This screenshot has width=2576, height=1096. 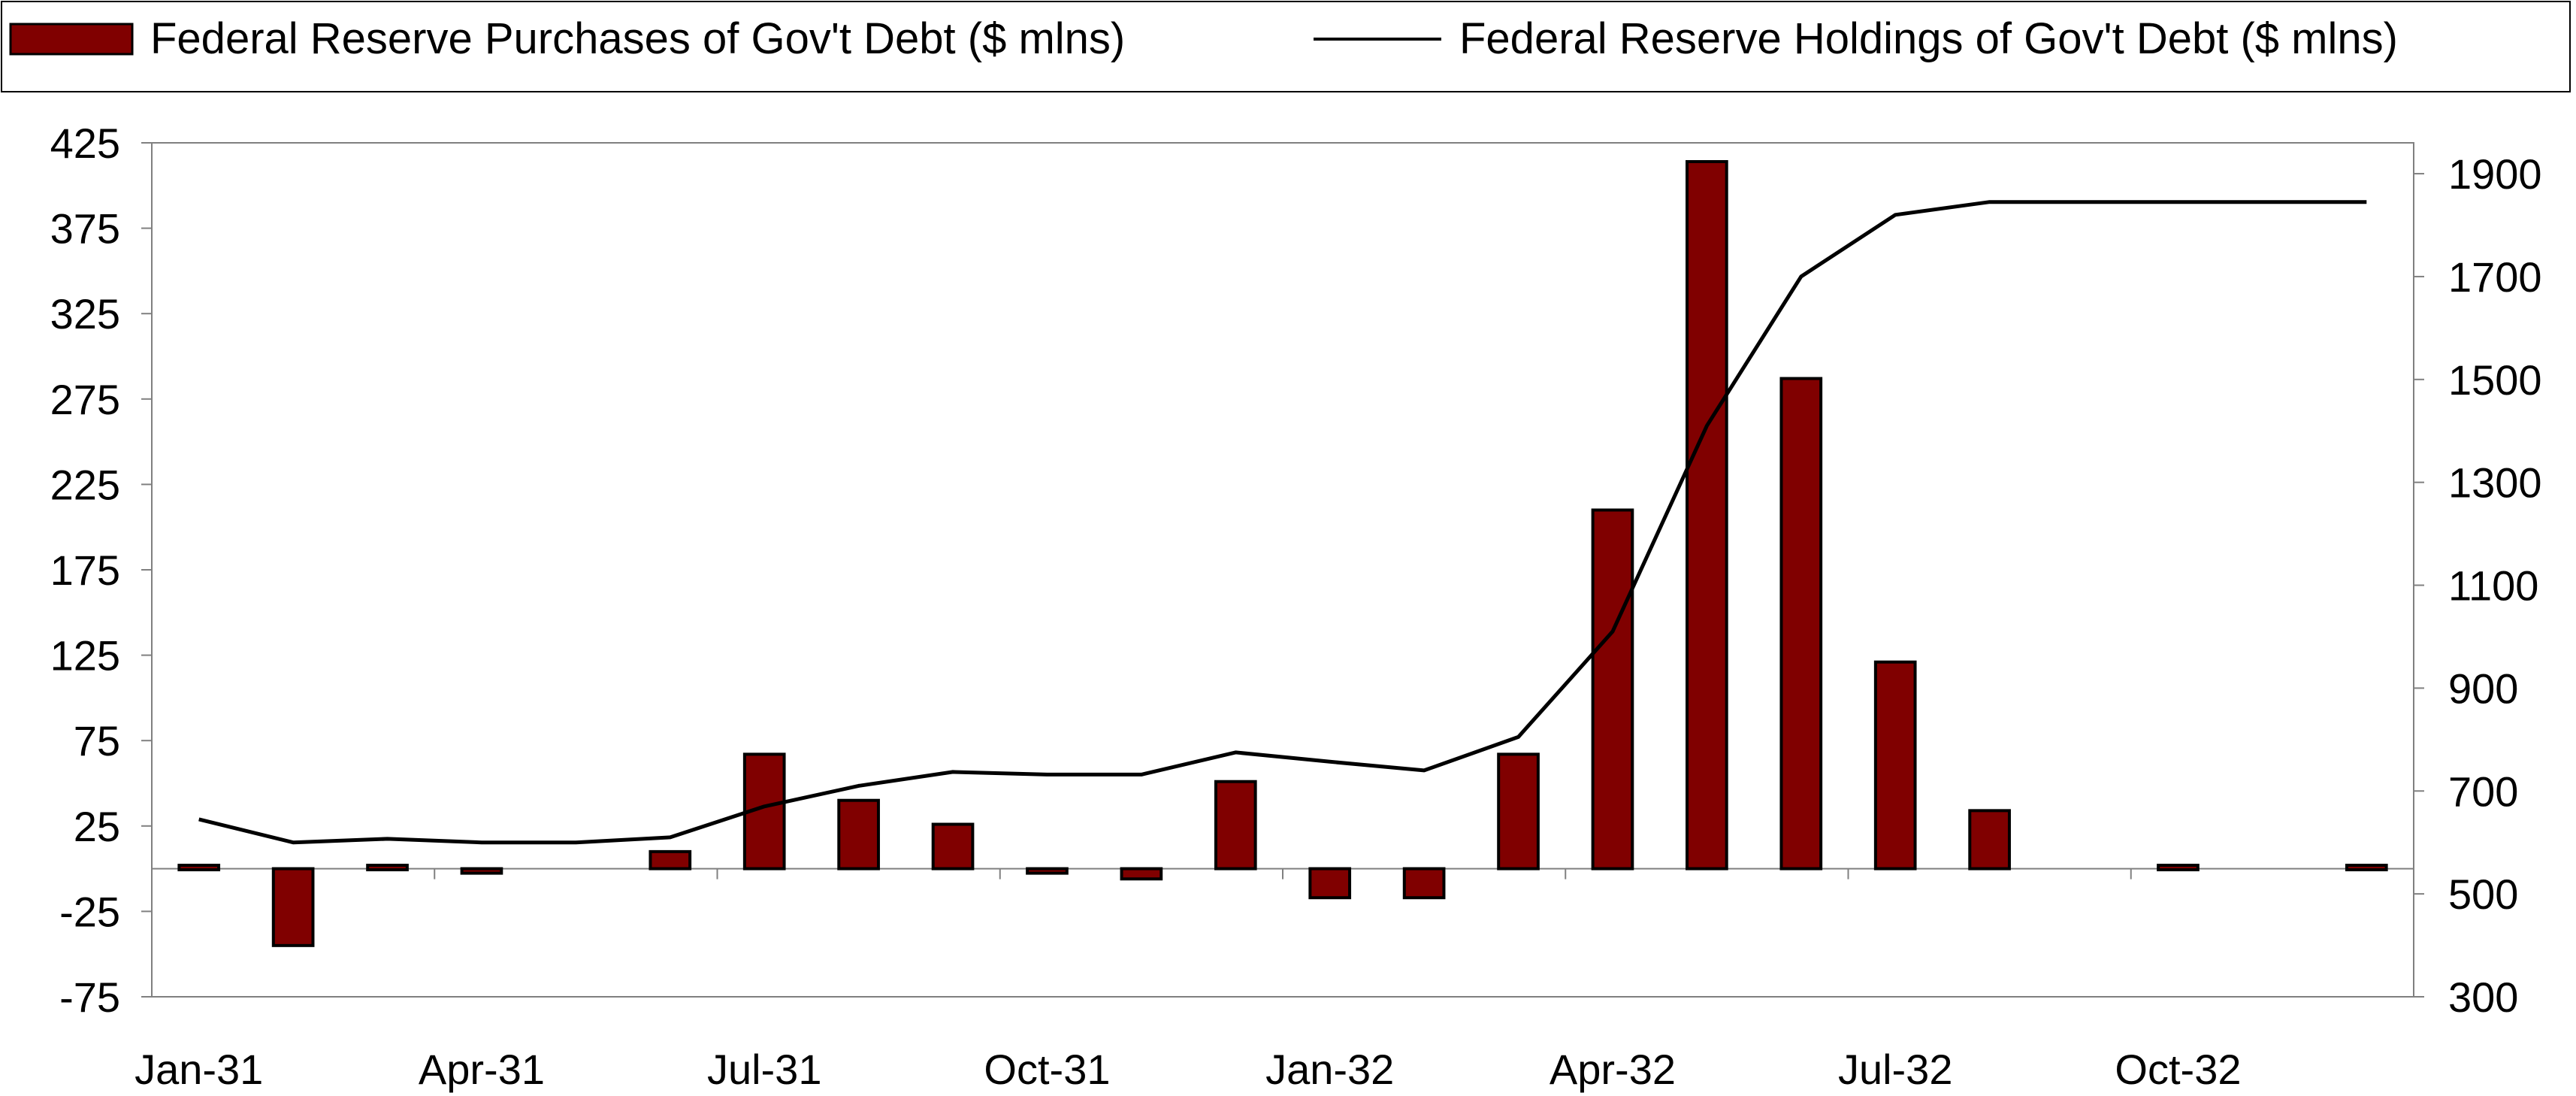 I want to click on x-tick-label: Jul-31, so click(x=765, y=1069).